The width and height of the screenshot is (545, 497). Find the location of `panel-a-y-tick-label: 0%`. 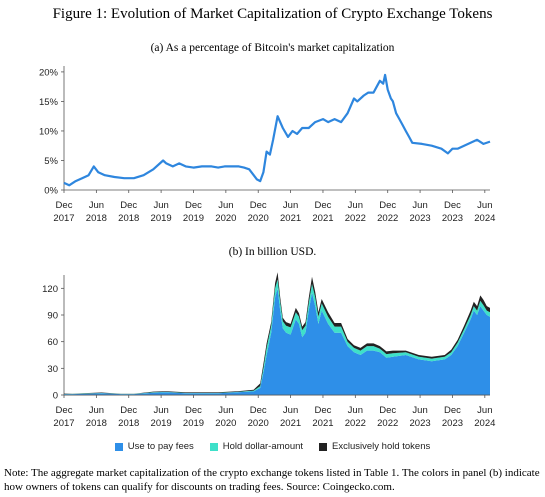

panel-a-y-tick-label: 0% is located at coordinates (51, 191).